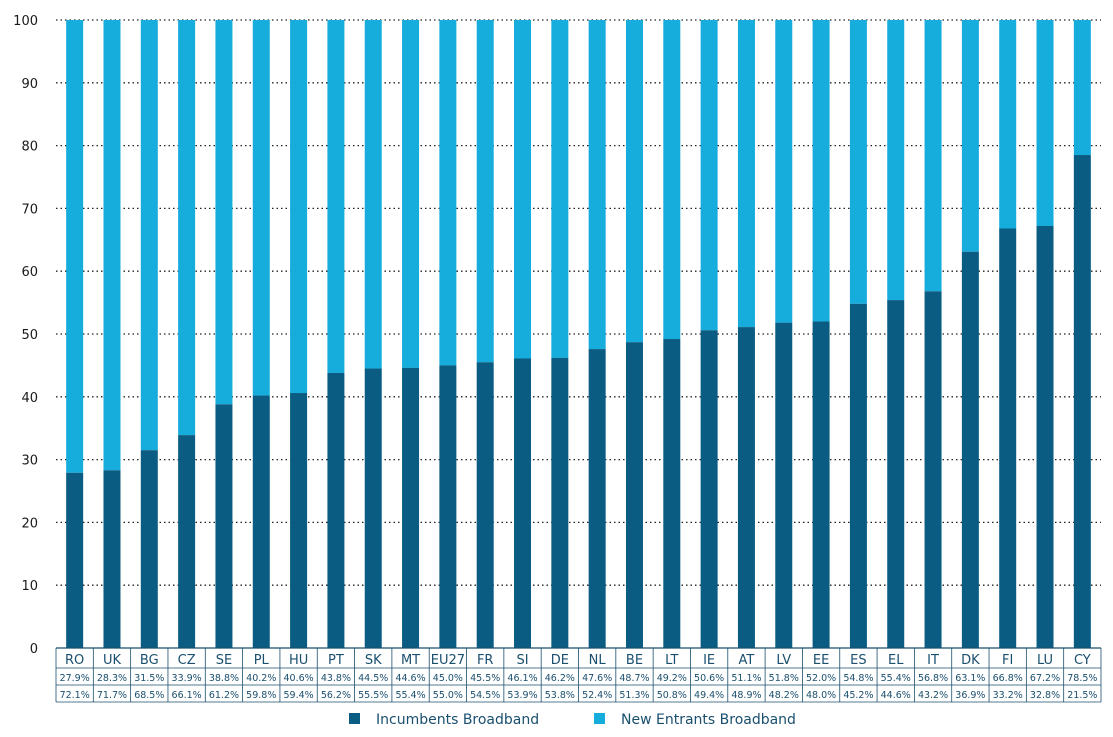 The image size is (1113, 737). What do you see at coordinates (783, 660) in the screenshot?
I see `category-label-LV: LV` at bounding box center [783, 660].